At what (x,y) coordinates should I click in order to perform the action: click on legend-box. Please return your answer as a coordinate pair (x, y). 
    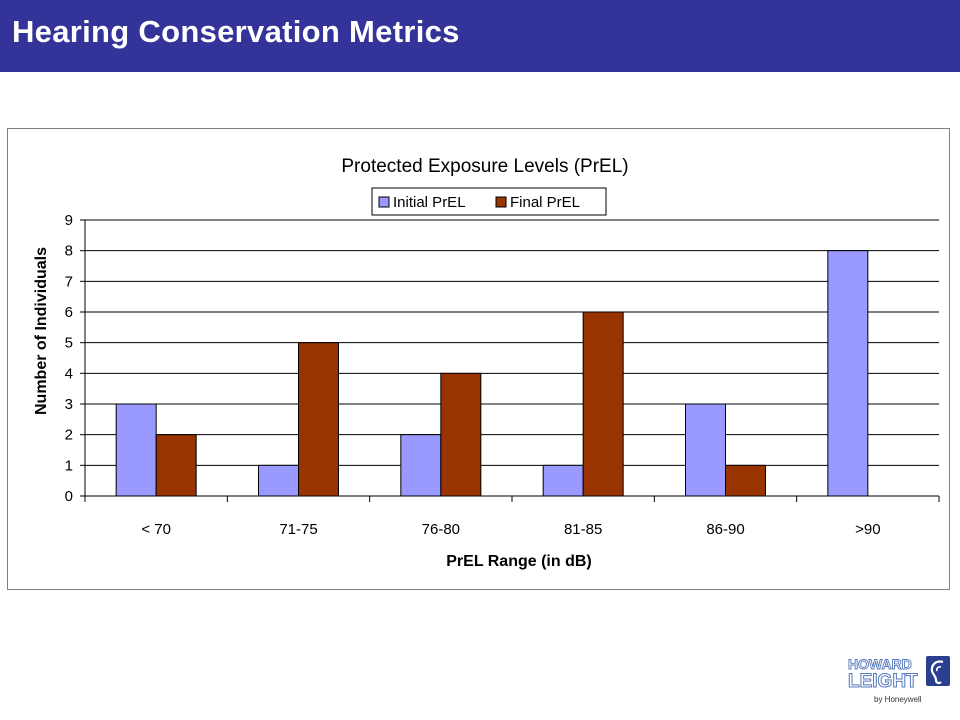
    Looking at the image, I should click on (489, 201).